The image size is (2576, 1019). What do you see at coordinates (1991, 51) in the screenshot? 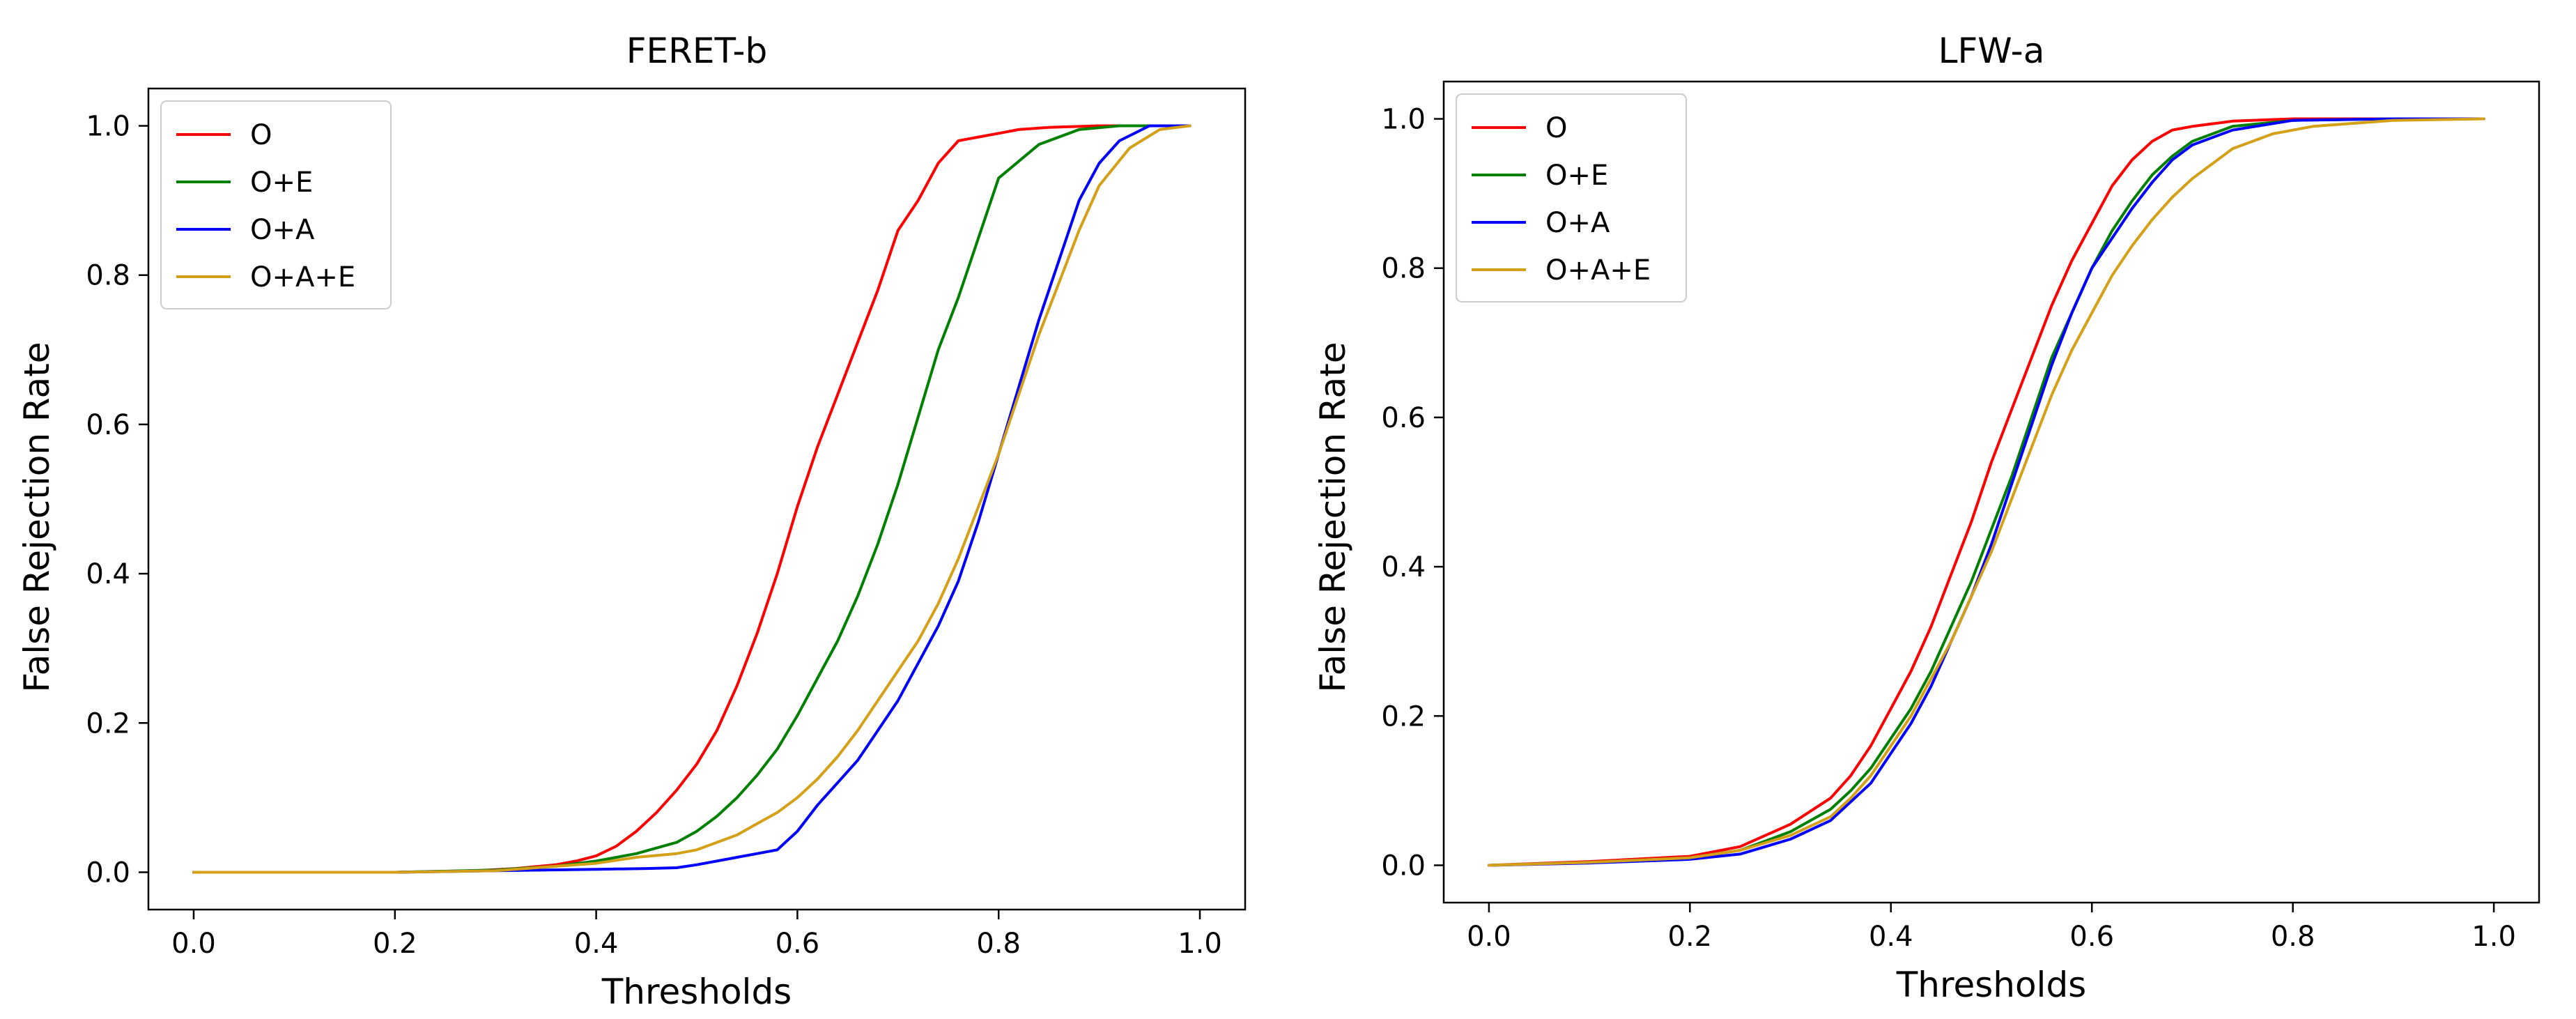
I see `chart-title: LFW-a` at bounding box center [1991, 51].